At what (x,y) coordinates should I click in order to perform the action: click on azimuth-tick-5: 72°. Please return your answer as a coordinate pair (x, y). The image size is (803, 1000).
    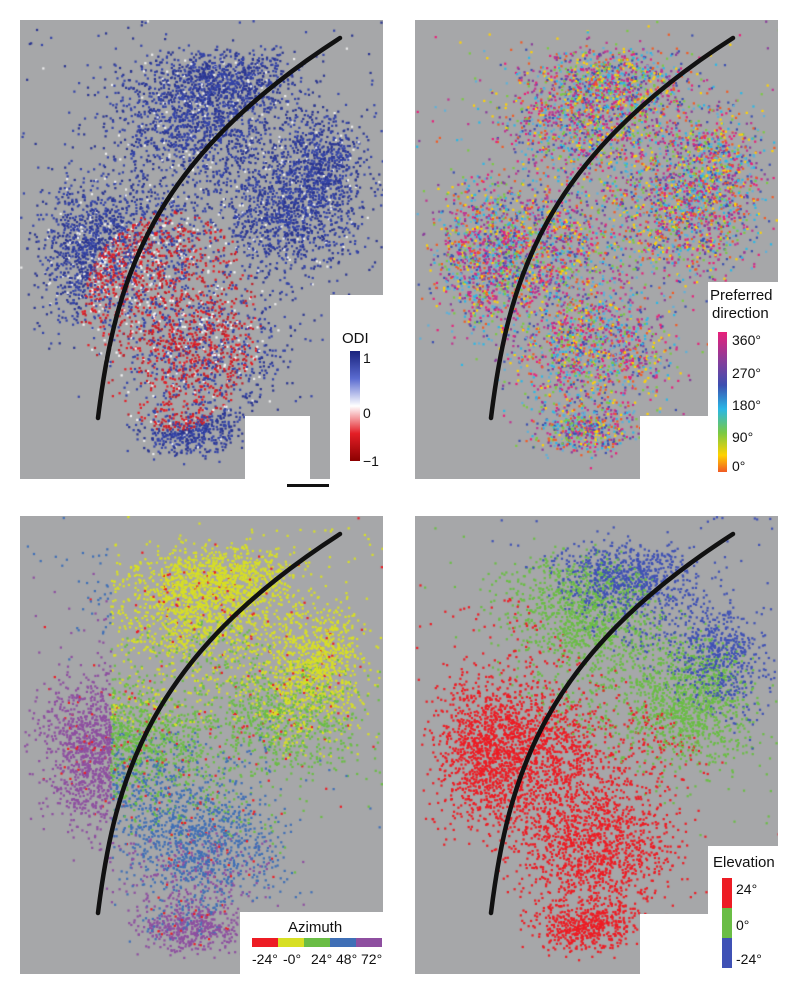
    Looking at the image, I should click on (372, 959).